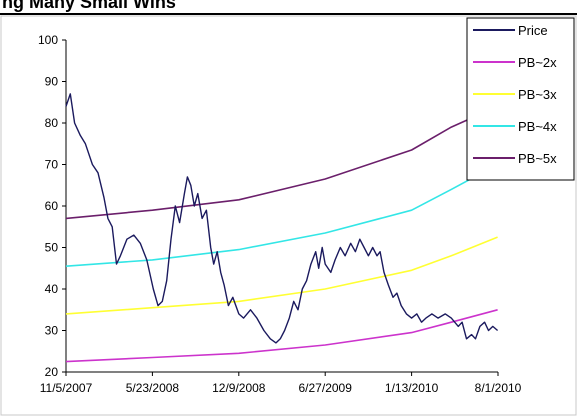 This screenshot has height=416, width=577. I want to click on series-line-pb-2x, so click(281, 336).